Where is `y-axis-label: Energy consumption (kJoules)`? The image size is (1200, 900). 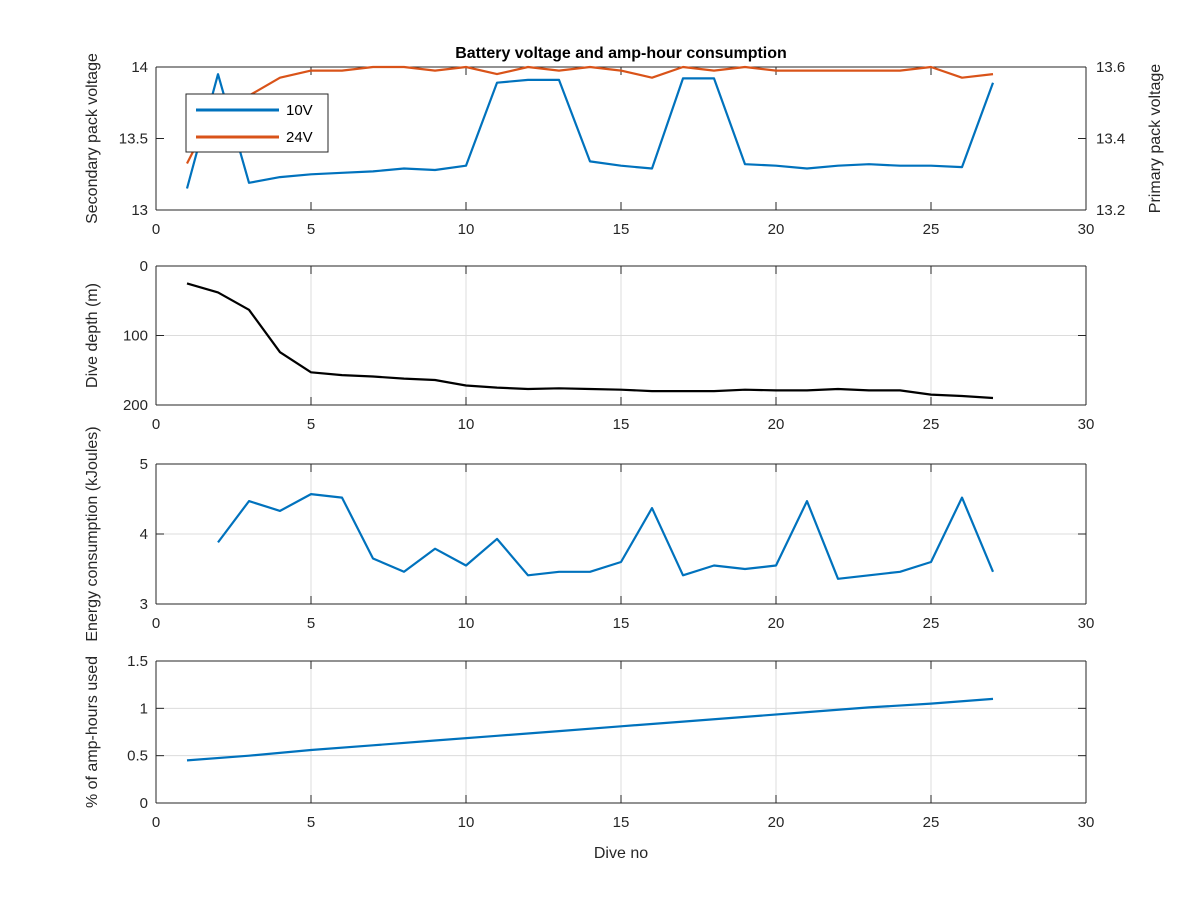 y-axis-label: Energy consumption (kJoules) is located at coordinates (92, 533).